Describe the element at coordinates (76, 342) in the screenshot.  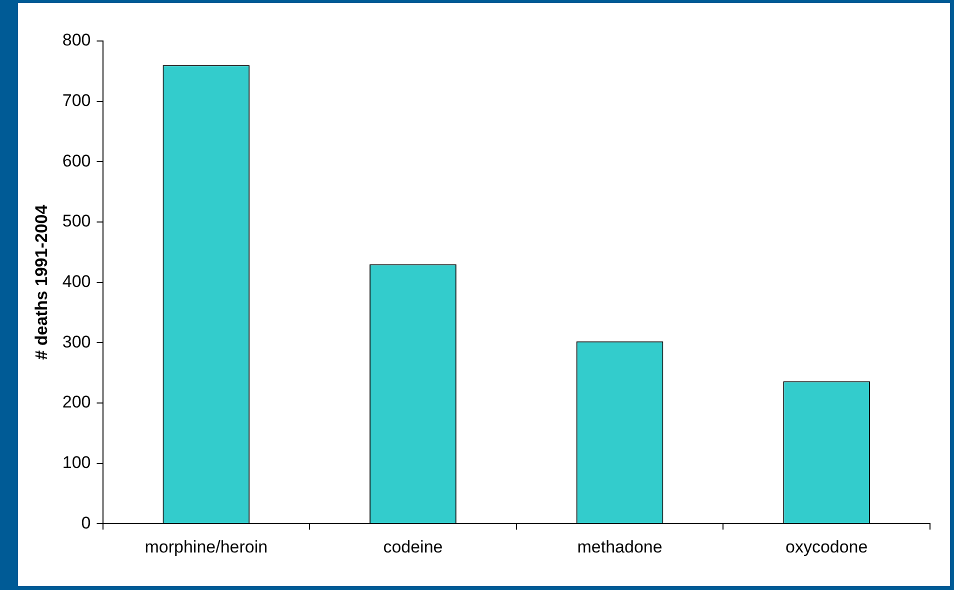
I see `y-tick-label: 300` at that location.